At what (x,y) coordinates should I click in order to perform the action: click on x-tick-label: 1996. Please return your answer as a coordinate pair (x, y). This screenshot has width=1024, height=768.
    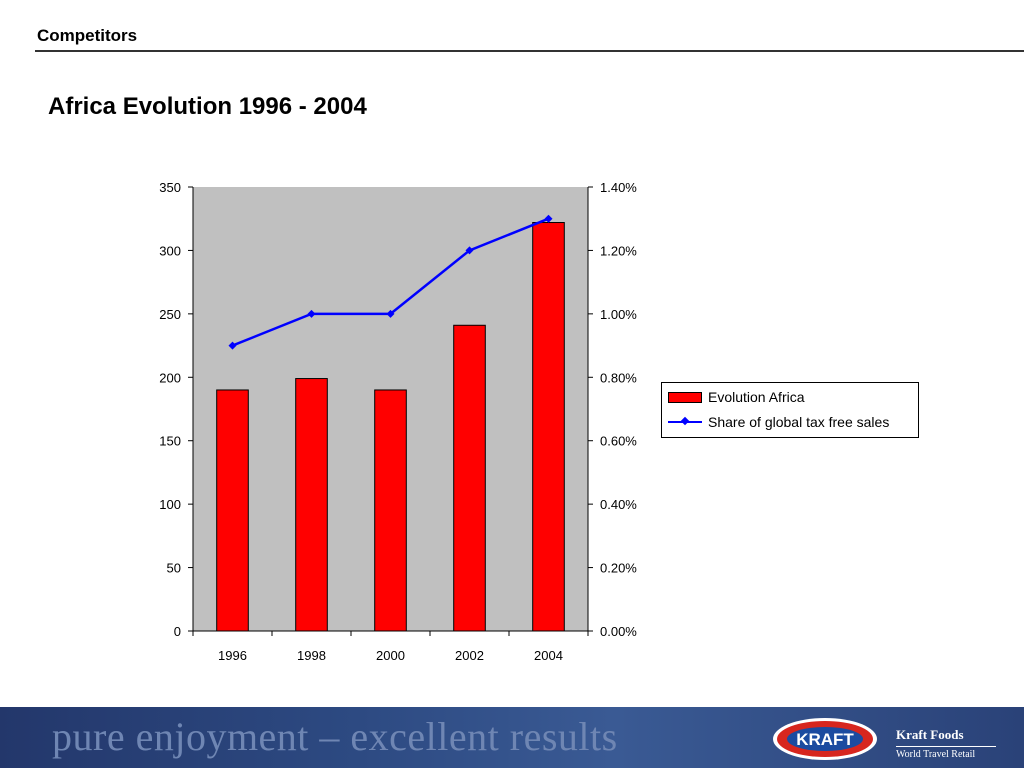
    Looking at the image, I should click on (232, 655).